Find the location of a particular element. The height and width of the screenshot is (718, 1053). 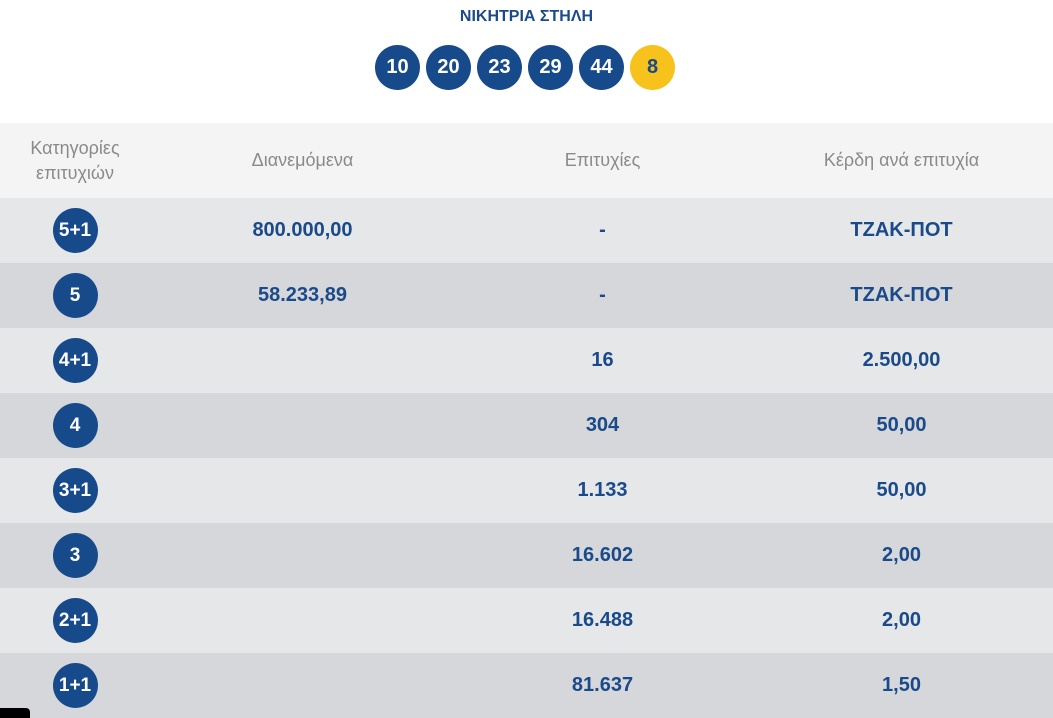

winners-cell: 16 is located at coordinates (602, 360).